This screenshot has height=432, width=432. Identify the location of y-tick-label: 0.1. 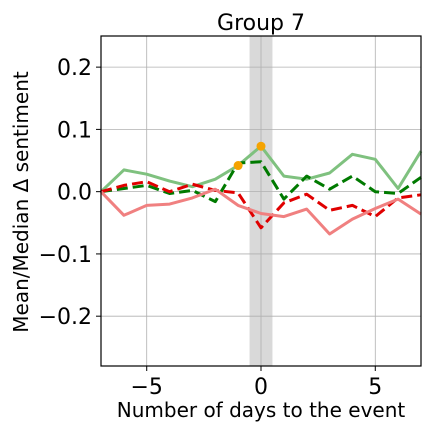
(74, 130).